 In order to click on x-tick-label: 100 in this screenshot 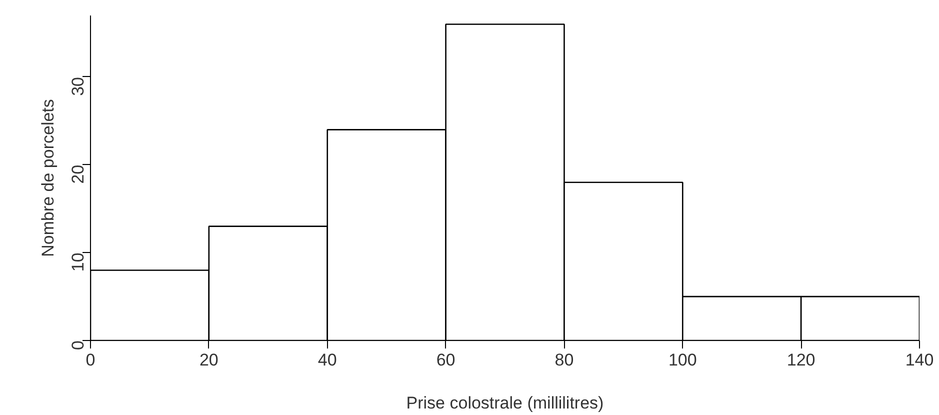, I will do `click(682, 360)`.